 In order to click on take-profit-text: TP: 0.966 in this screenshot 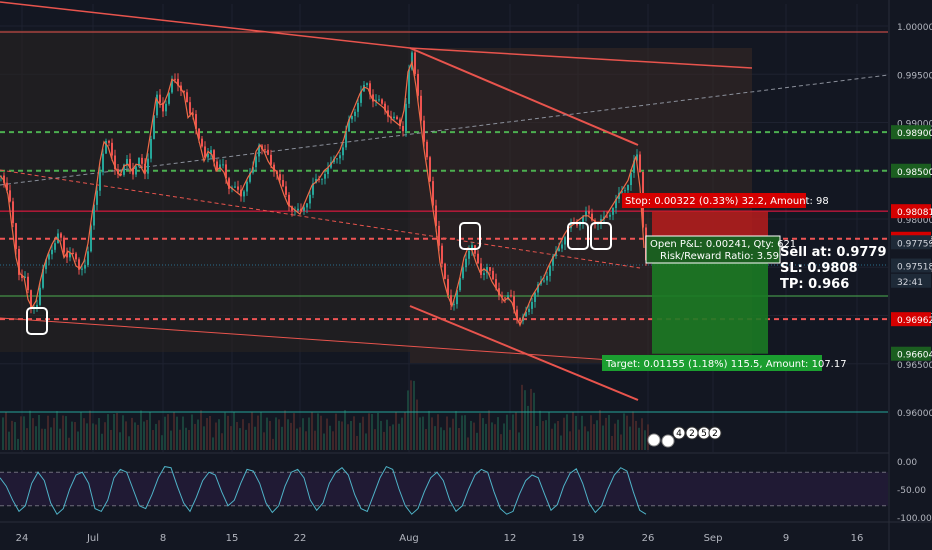, I will do `click(814, 284)`.